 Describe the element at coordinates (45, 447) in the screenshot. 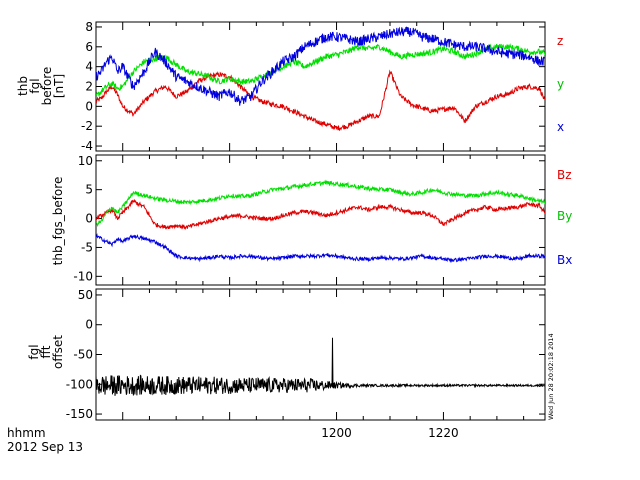

I see `time-axis-label-date: 2012 Sep 13` at that location.